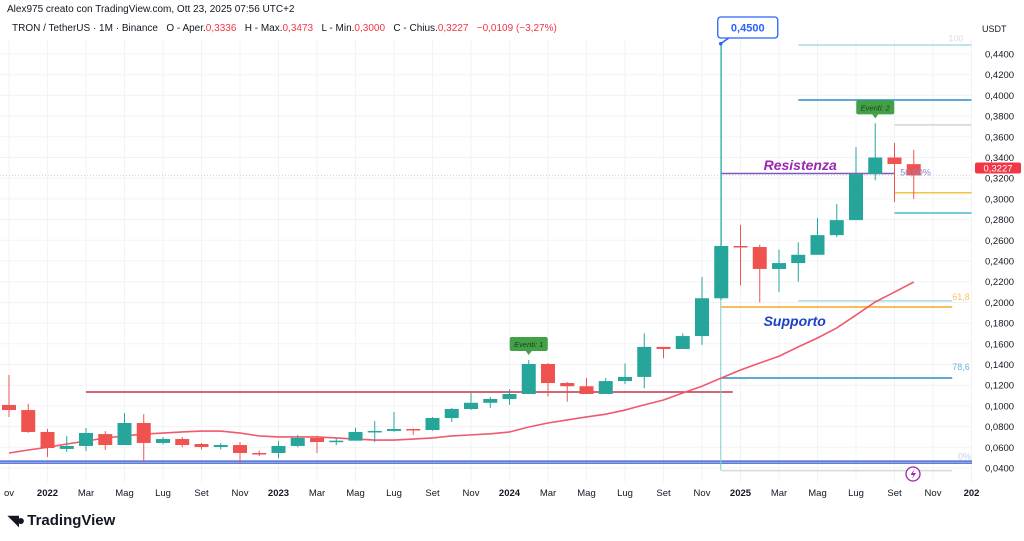  I want to click on y-tick-label: 0,3800, so click(999, 117).